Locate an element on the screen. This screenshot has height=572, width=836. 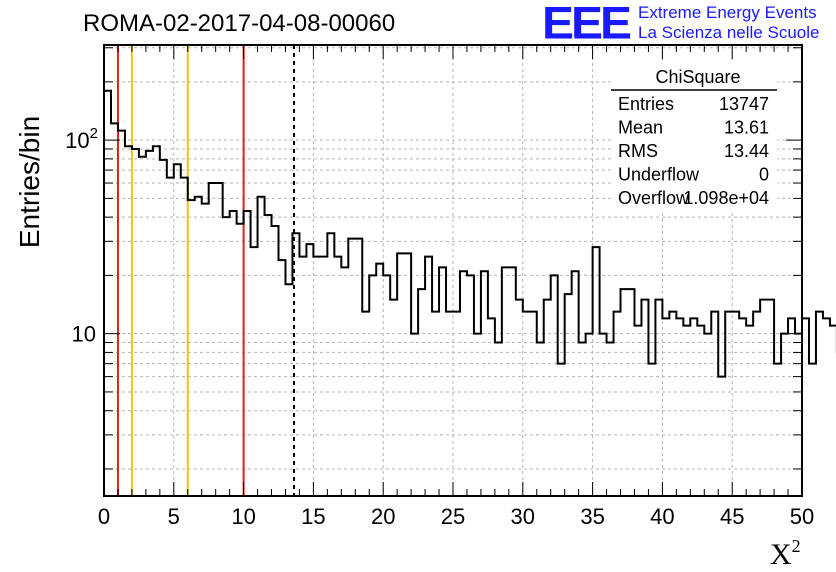
x-axis-label-base: X is located at coordinates (781, 554).